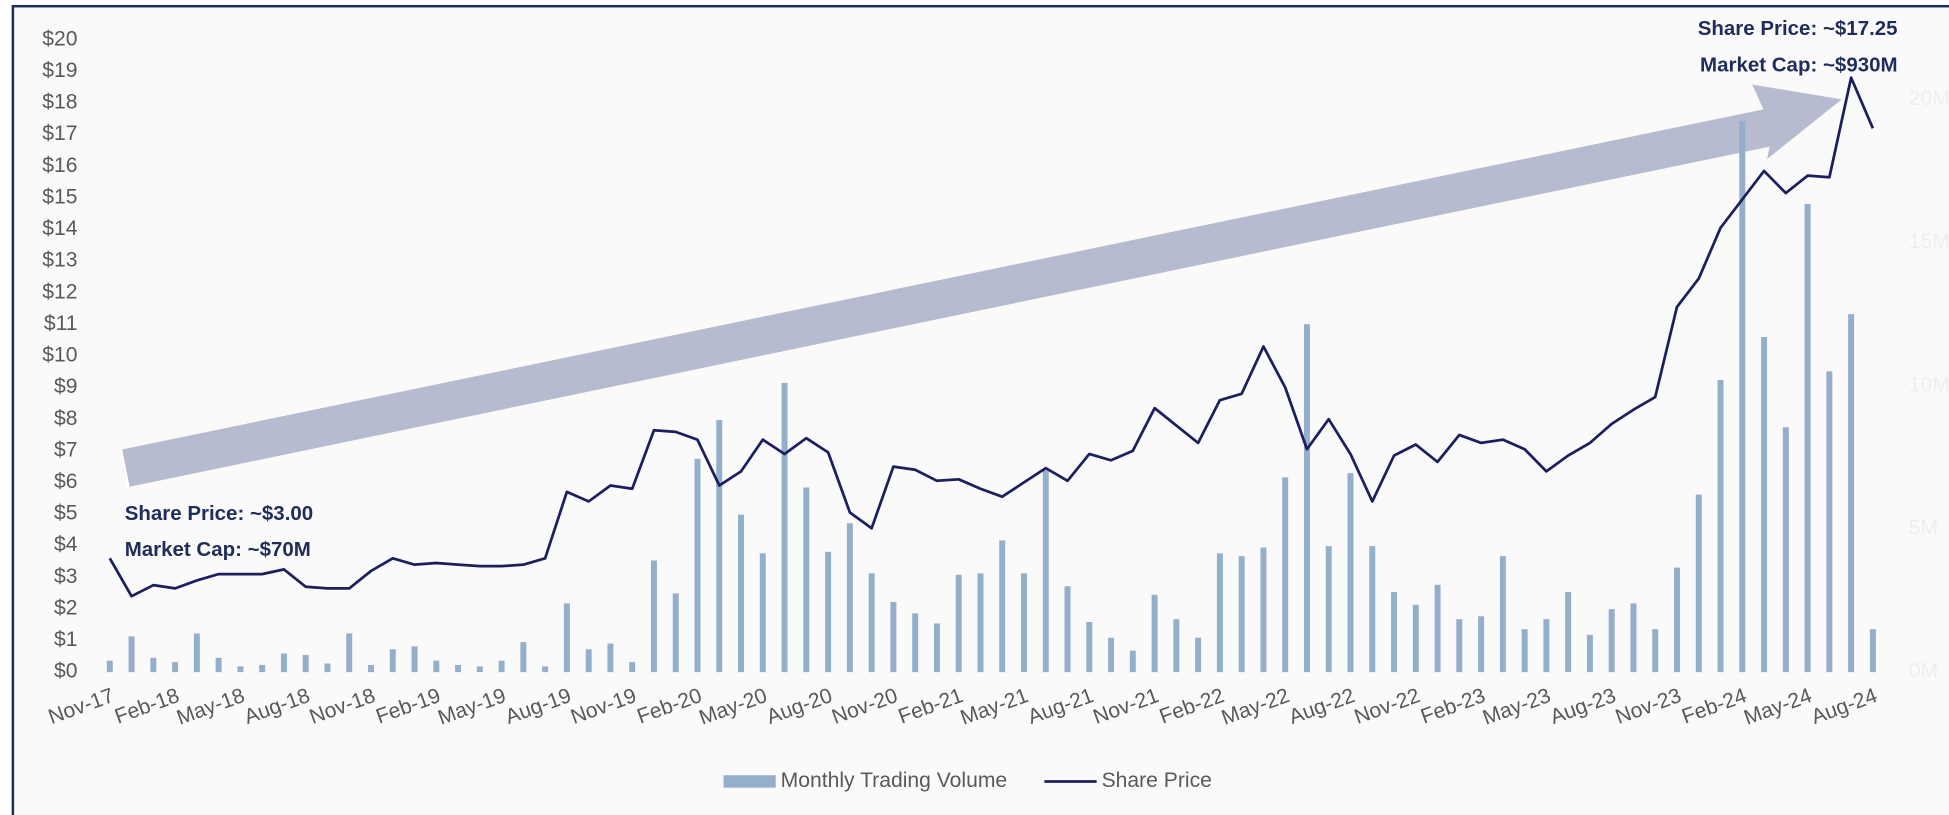 The width and height of the screenshot is (1949, 815). I want to click on y-tick-label: $20, so click(59, 38).